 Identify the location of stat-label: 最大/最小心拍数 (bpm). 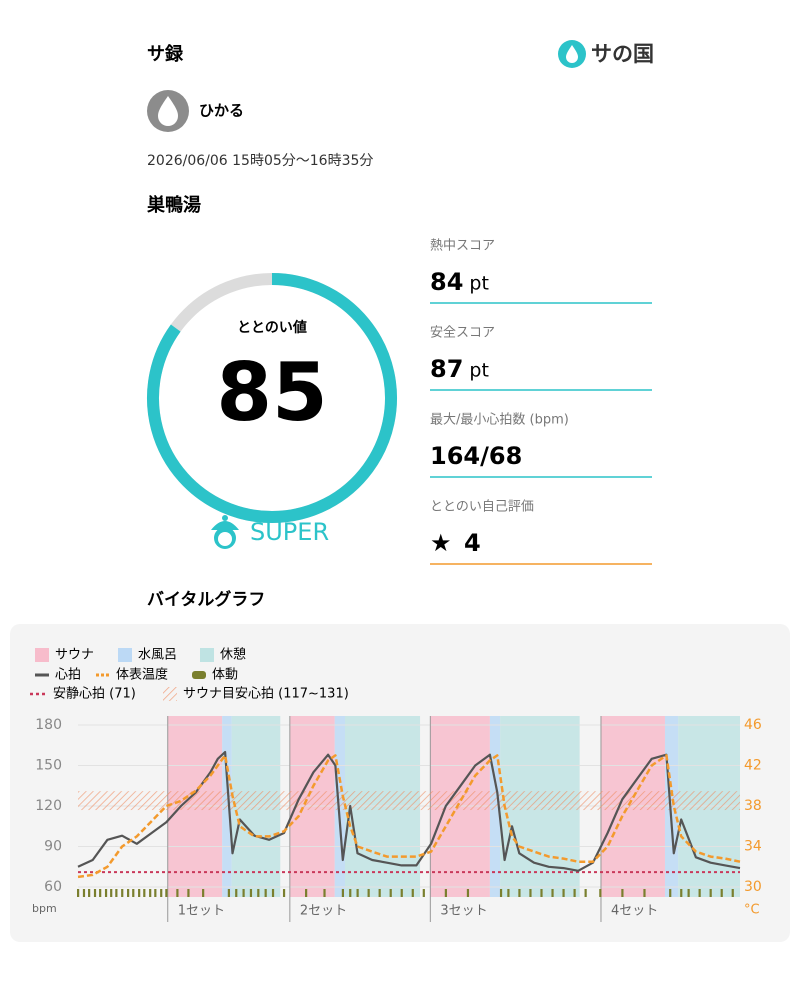
(499, 420).